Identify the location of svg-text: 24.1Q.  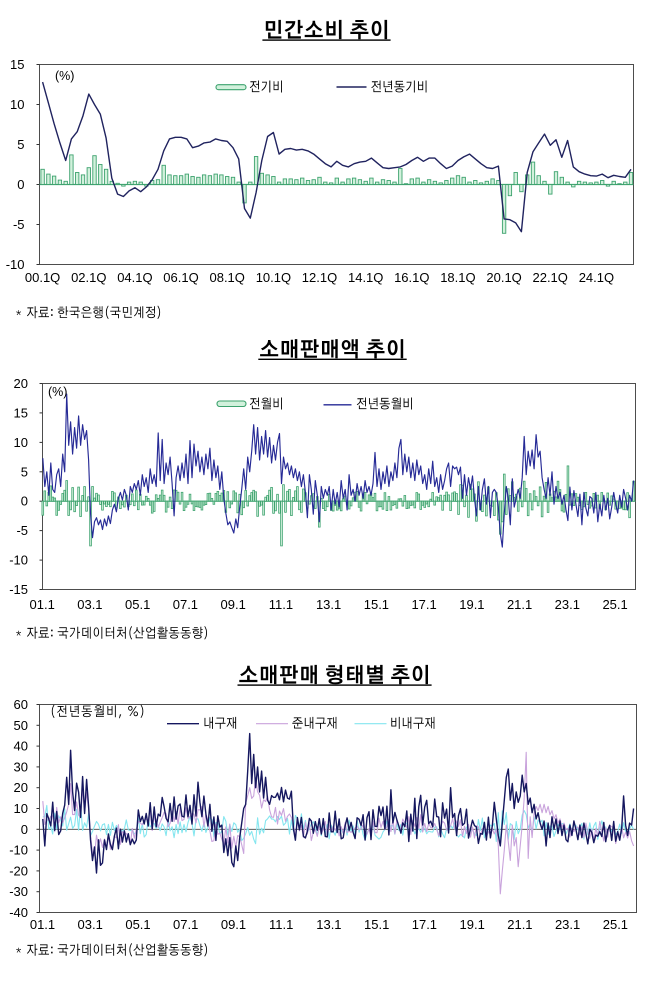
(596, 277).